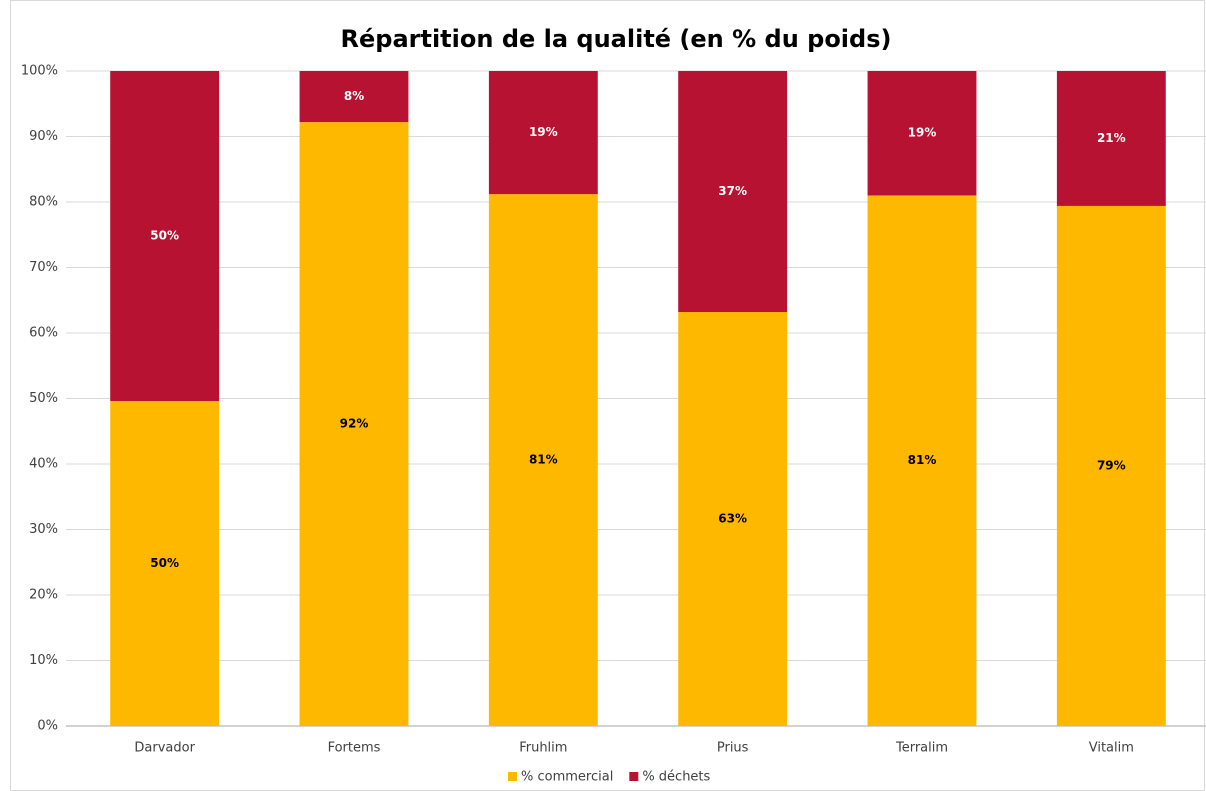 The height and width of the screenshot is (791, 1206). I want to click on x-tick-label: Darvador, so click(164, 748).